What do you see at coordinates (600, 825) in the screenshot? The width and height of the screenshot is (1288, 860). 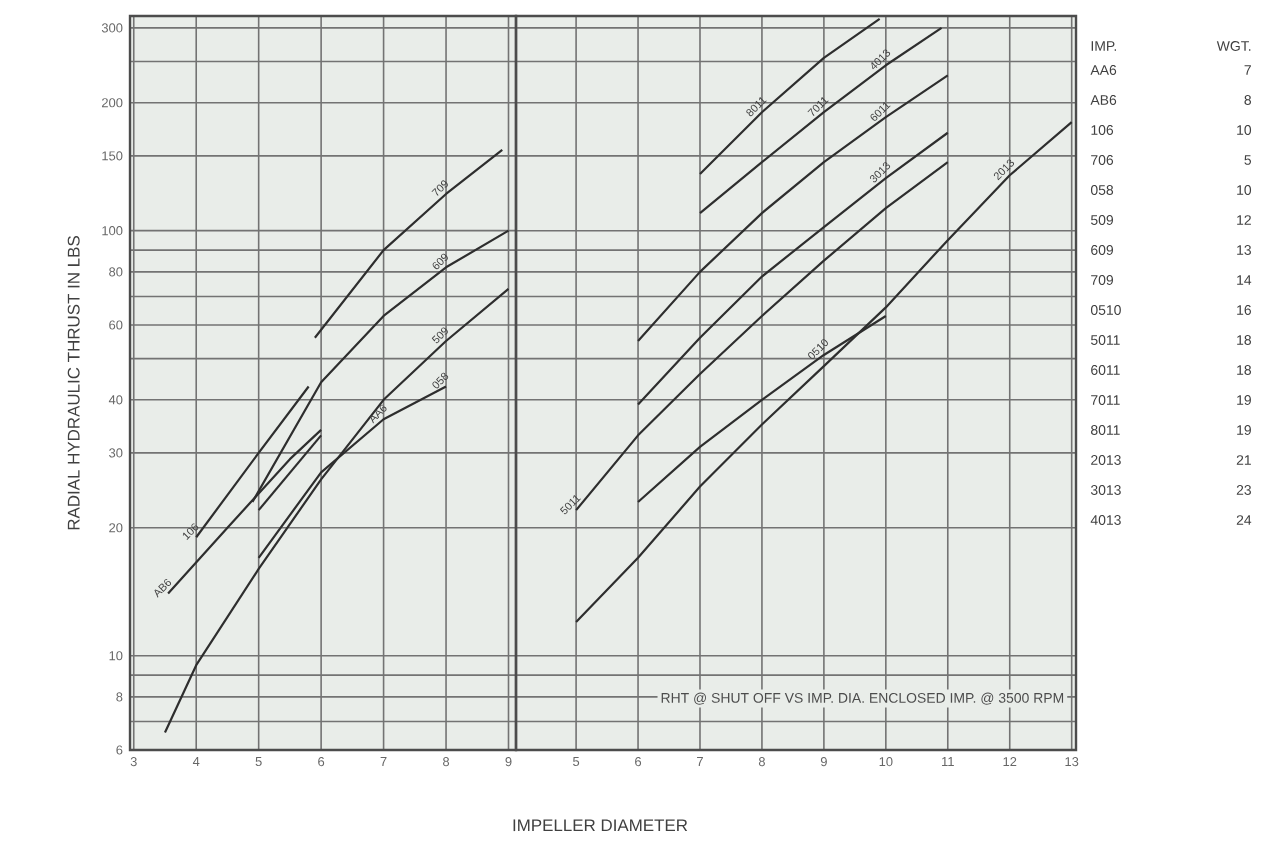 I see `x-axis-title: IMPELLER DIAMETER` at bounding box center [600, 825].